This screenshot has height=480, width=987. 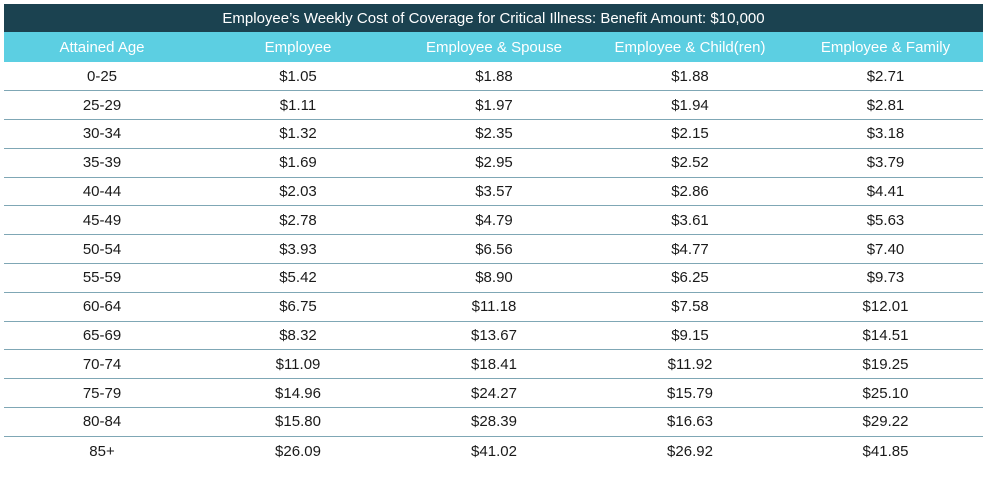 I want to click on cell-employee-spouse: $28.39, so click(x=494, y=422).